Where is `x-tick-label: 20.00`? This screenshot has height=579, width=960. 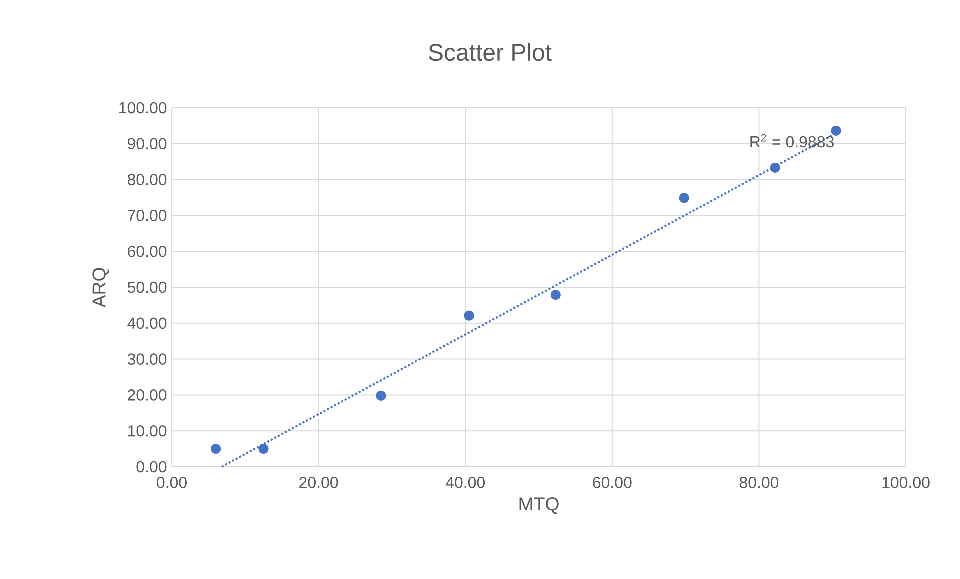 x-tick-label: 20.00 is located at coordinates (319, 482).